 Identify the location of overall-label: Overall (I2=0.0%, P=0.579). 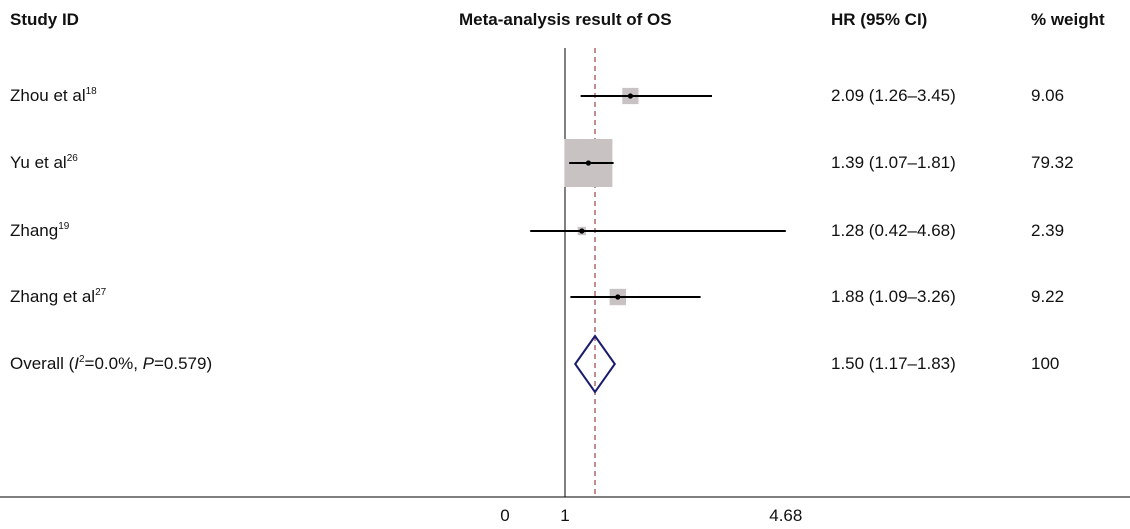
(111, 364).